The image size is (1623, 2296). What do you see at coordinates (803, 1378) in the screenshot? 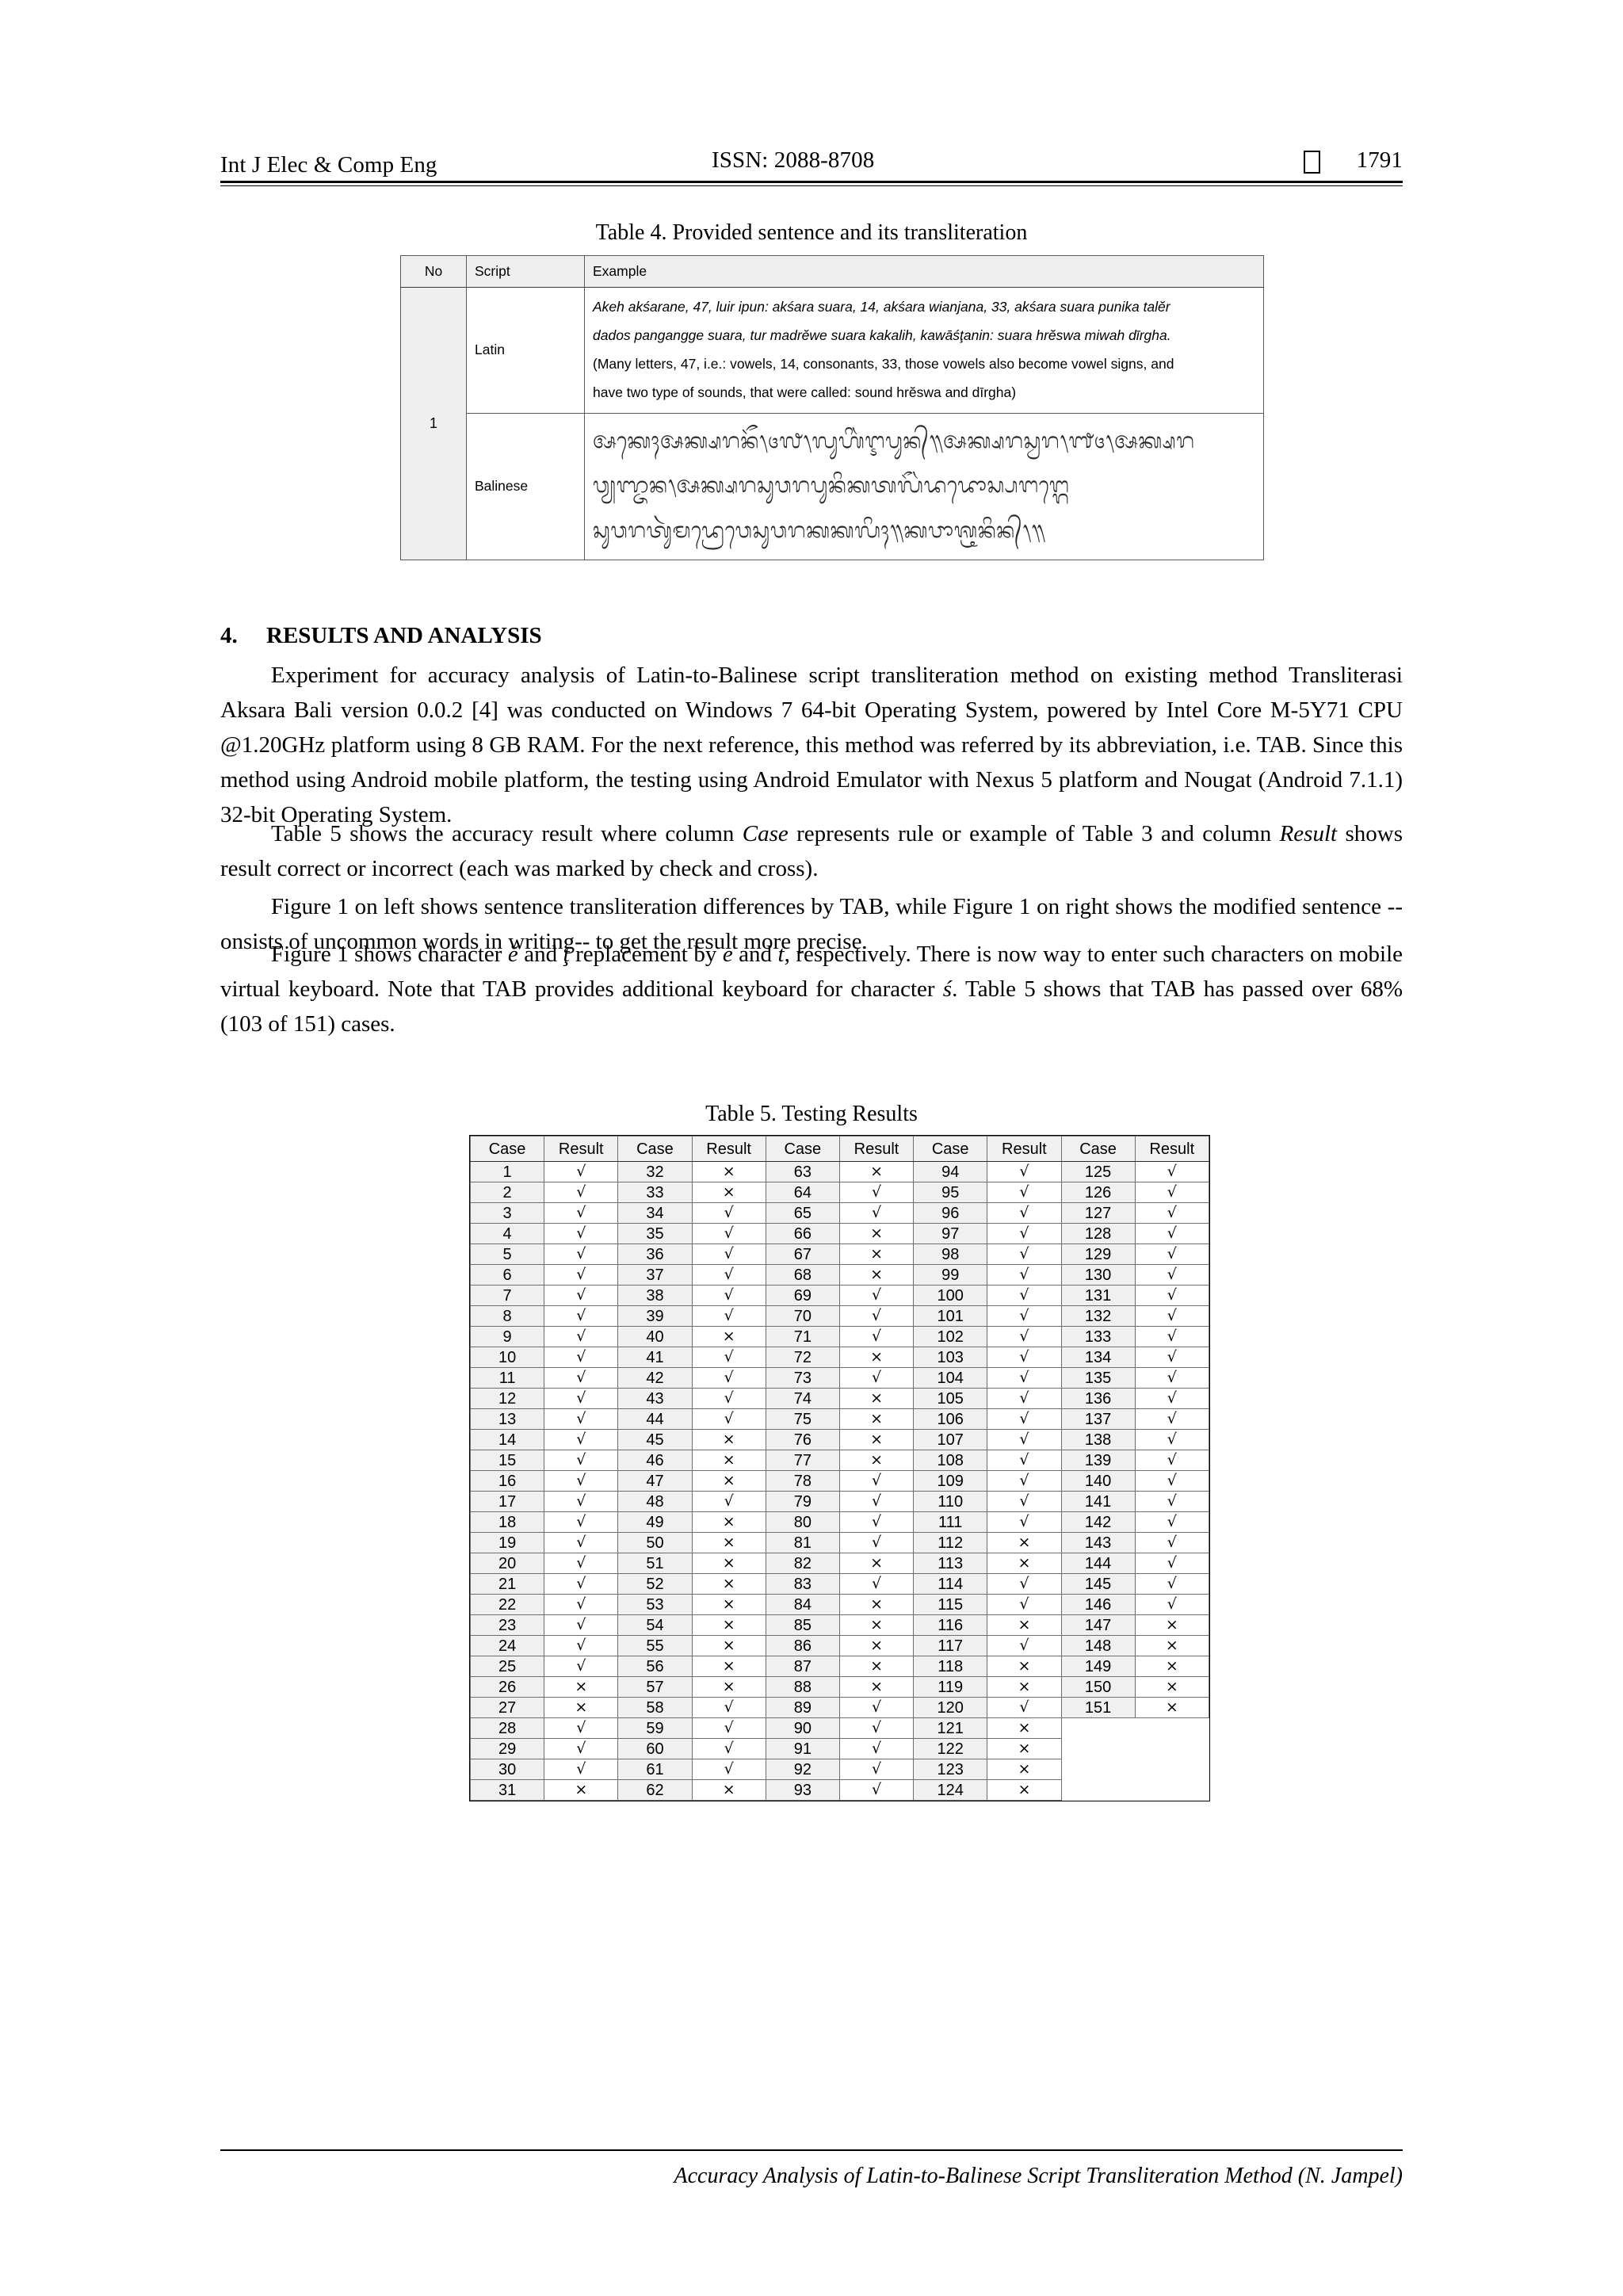
I see `table5-case-cell: 73` at bounding box center [803, 1378].